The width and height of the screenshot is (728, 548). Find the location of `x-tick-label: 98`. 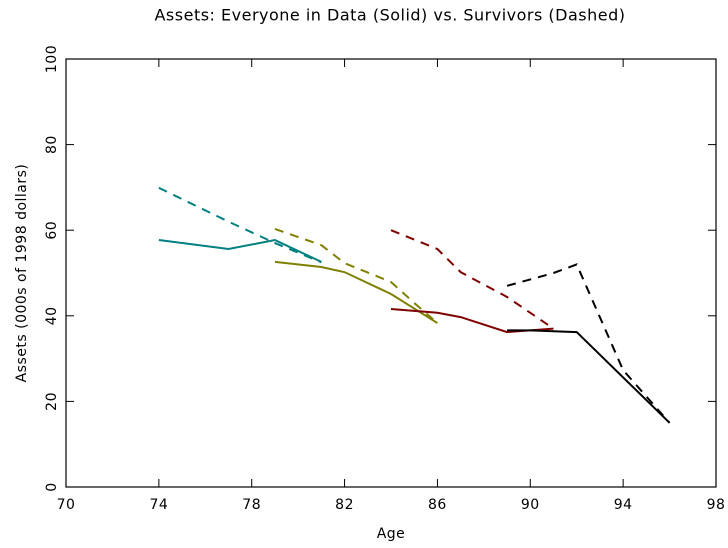

x-tick-label: 98 is located at coordinates (716, 505).